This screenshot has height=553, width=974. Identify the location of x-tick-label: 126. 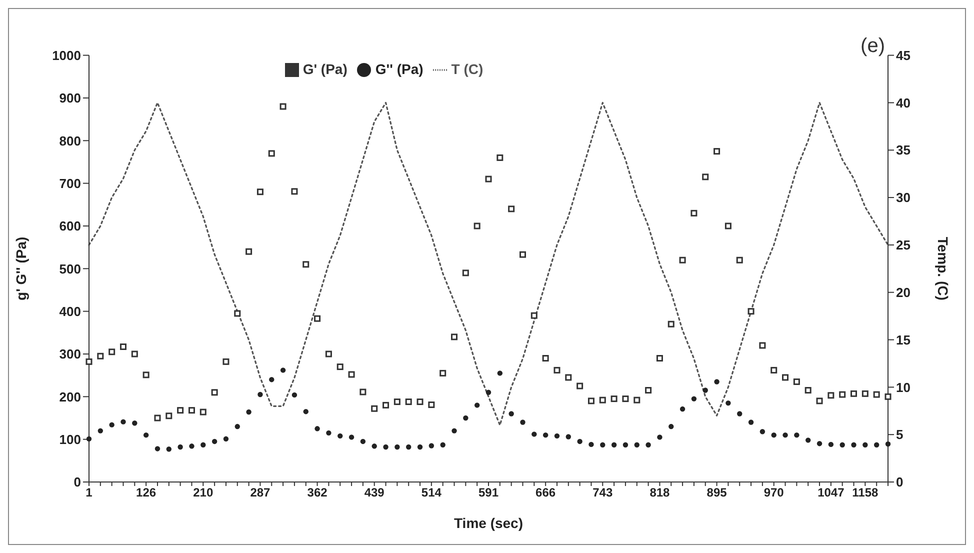
(146, 493).